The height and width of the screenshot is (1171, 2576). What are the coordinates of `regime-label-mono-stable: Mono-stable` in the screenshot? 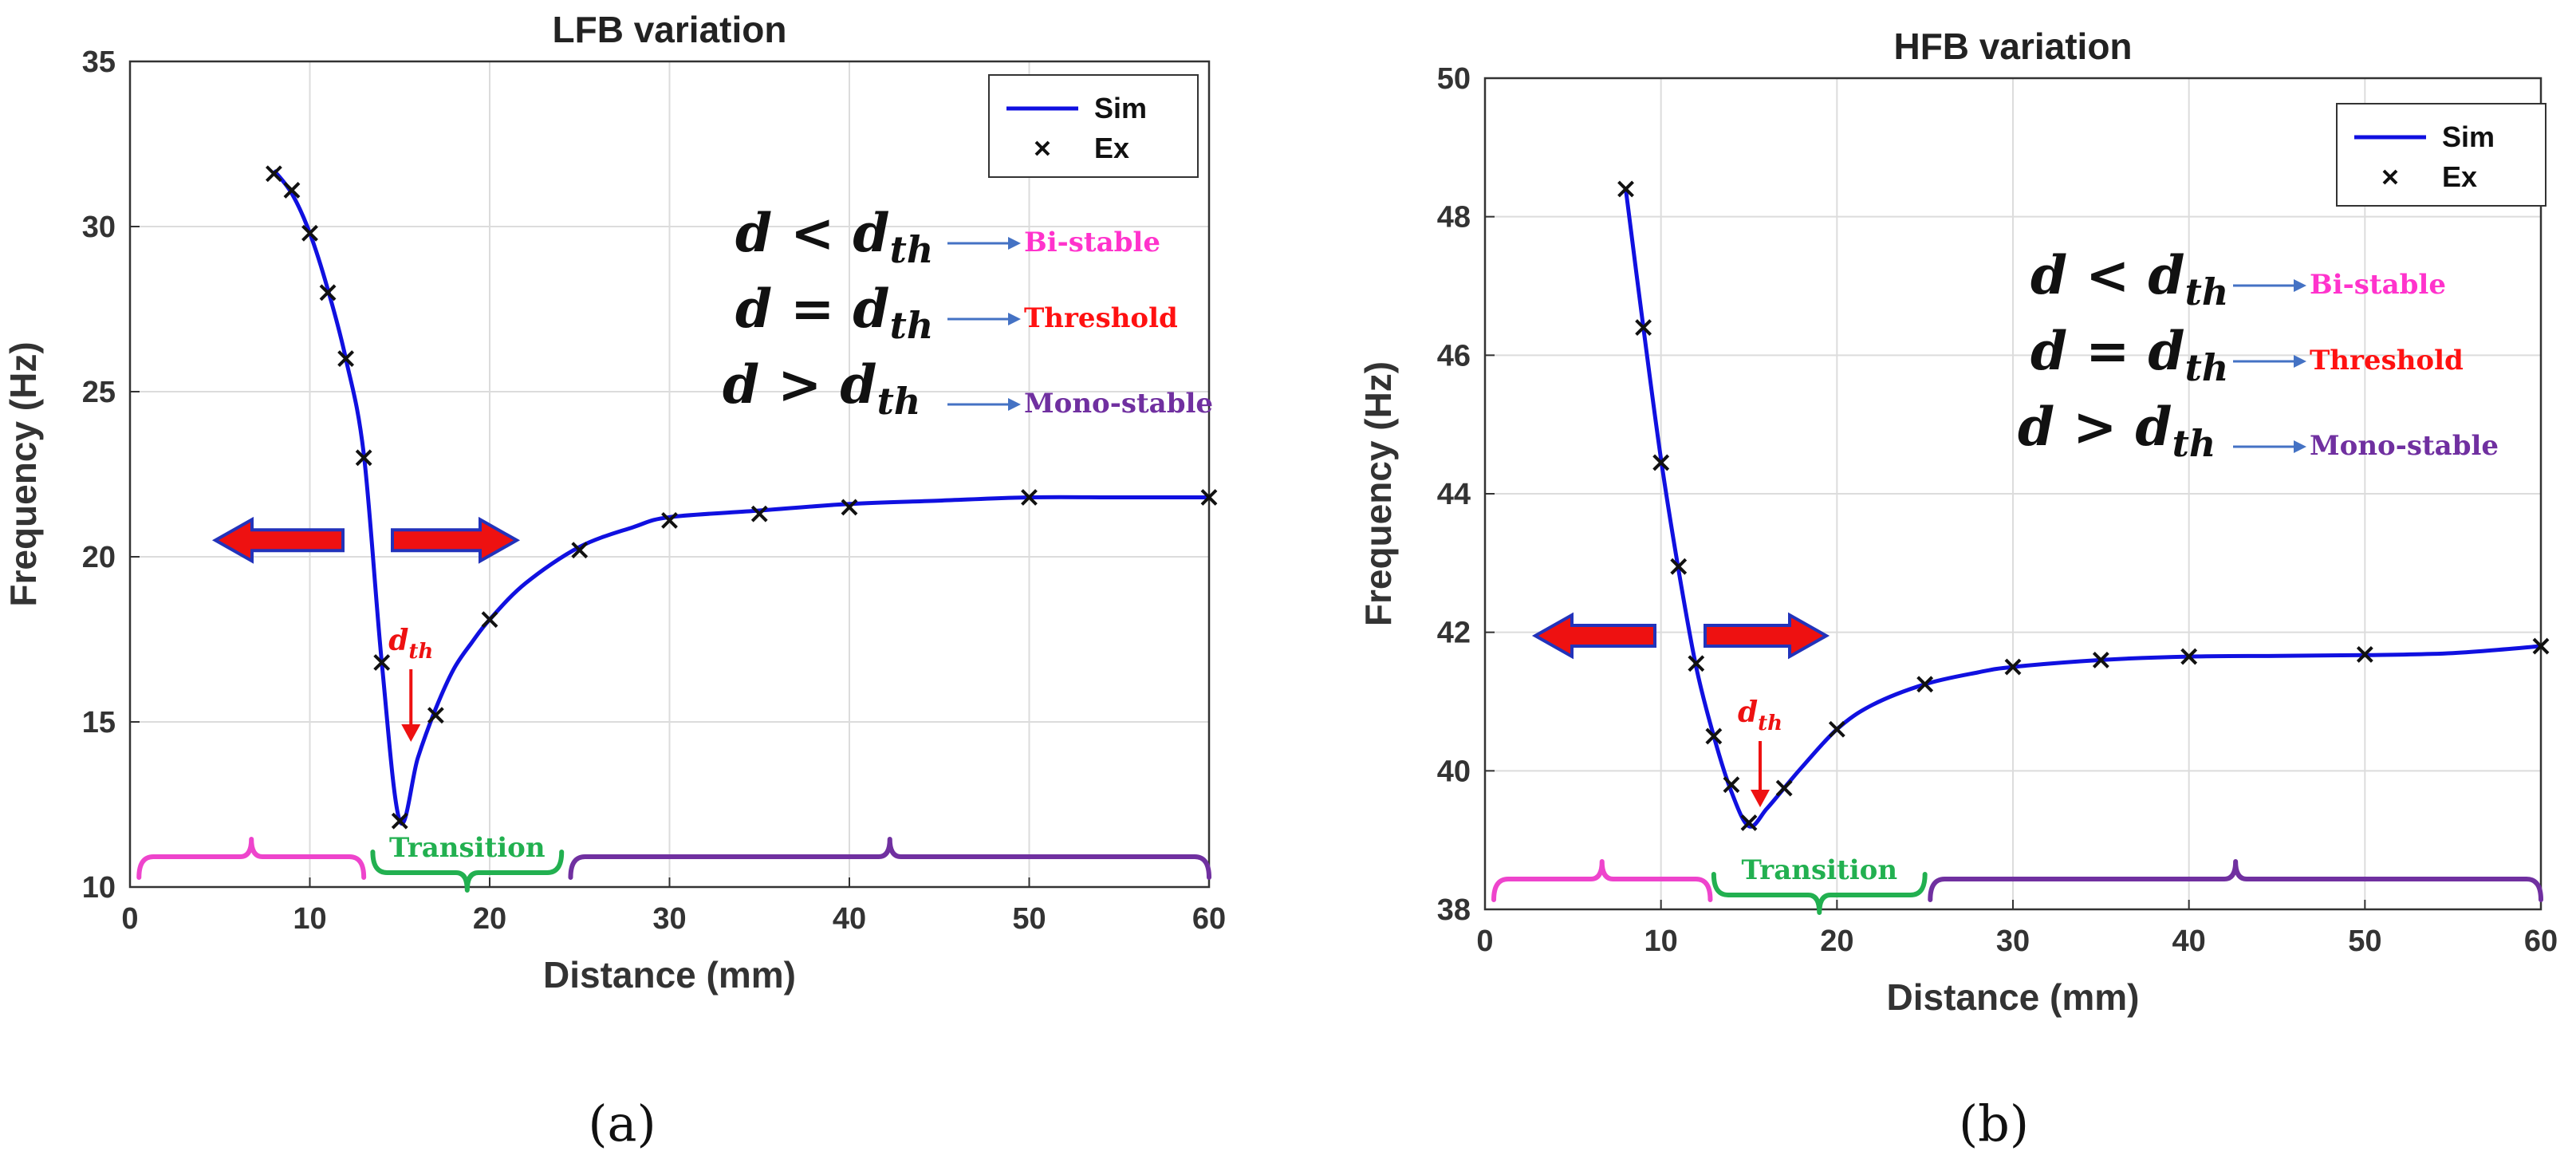 It's located at (1118, 404).